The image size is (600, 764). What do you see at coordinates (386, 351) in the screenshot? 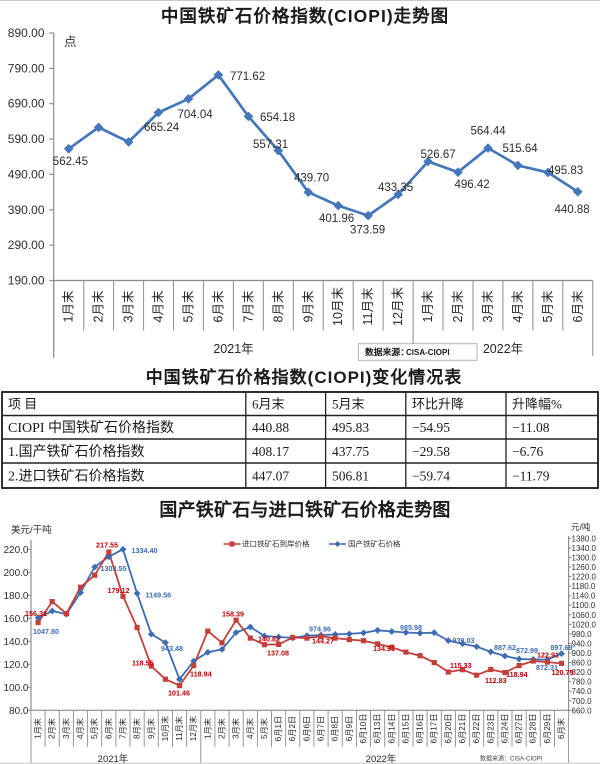
I see `svg-text: 数据来源：` at bounding box center [386, 351].